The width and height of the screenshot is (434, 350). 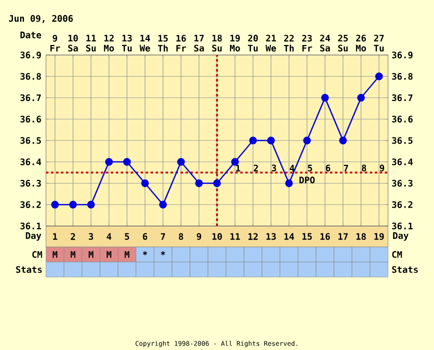 What do you see at coordinates (382, 168) in the screenshot?
I see `annotation: 9` at bounding box center [382, 168].